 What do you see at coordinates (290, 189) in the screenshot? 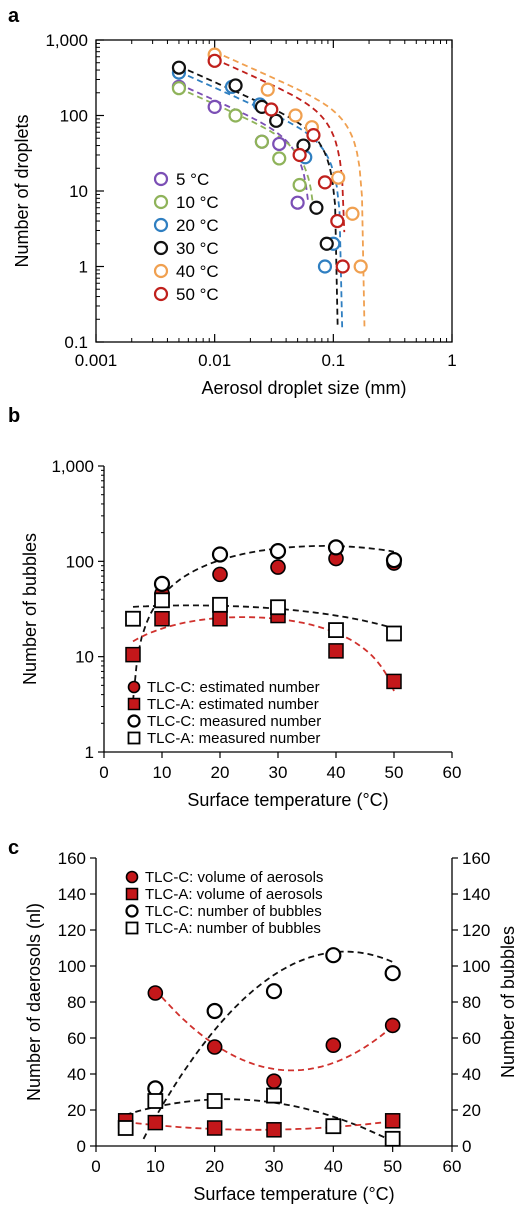
I see `fit-curve-40c` at bounding box center [290, 189].